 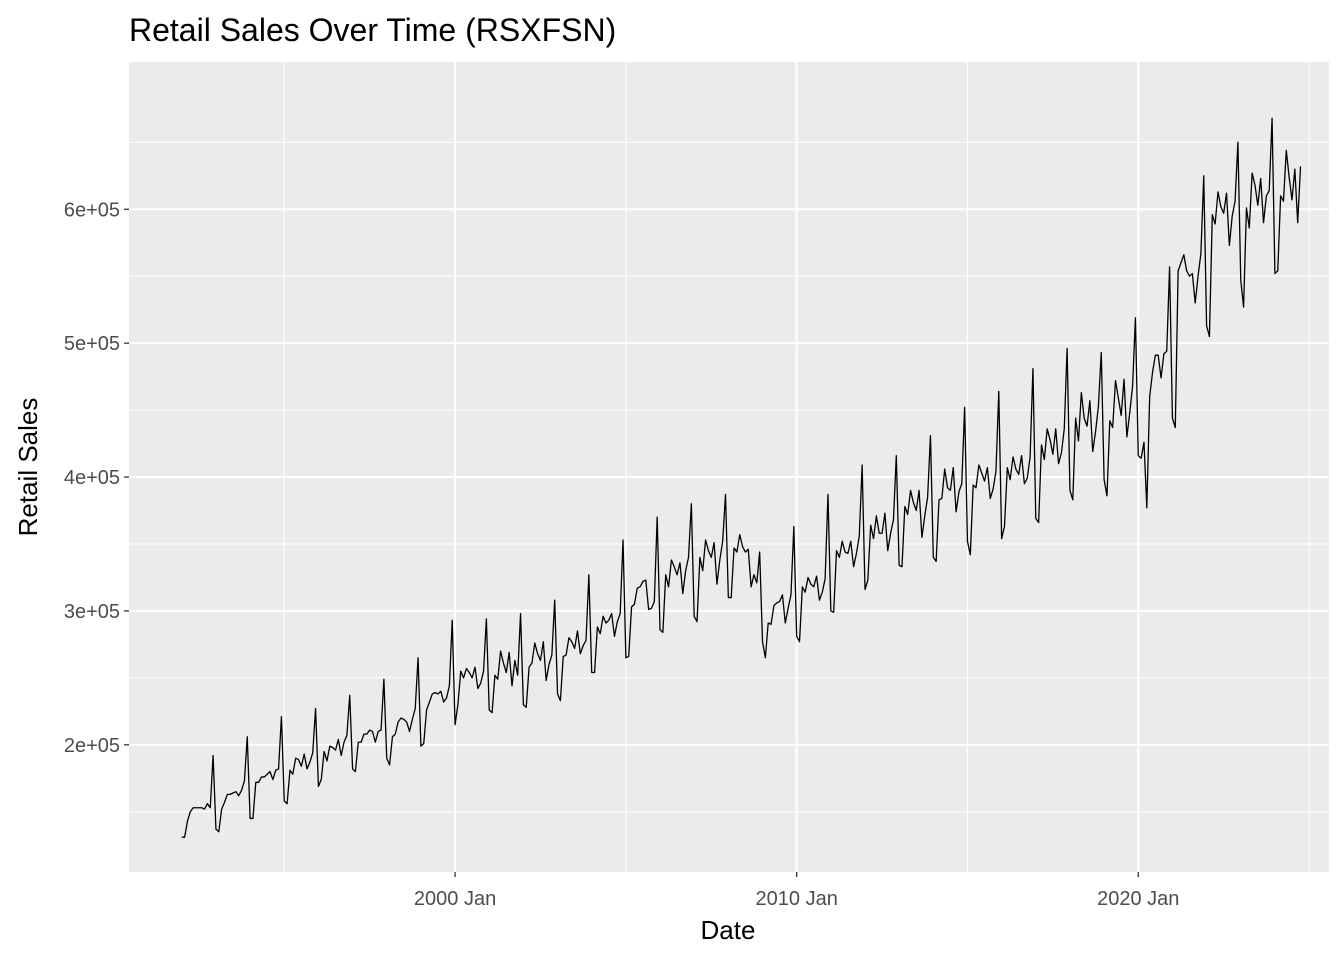 What do you see at coordinates (92, 344) in the screenshot?
I see `y-tick-label: 5e+05` at bounding box center [92, 344].